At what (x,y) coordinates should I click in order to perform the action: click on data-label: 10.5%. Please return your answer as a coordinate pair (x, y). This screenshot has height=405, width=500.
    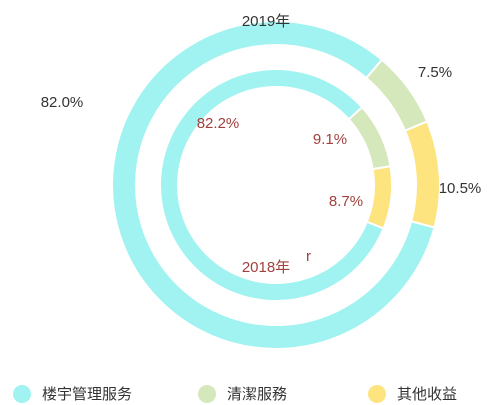
    Looking at the image, I should click on (460, 188).